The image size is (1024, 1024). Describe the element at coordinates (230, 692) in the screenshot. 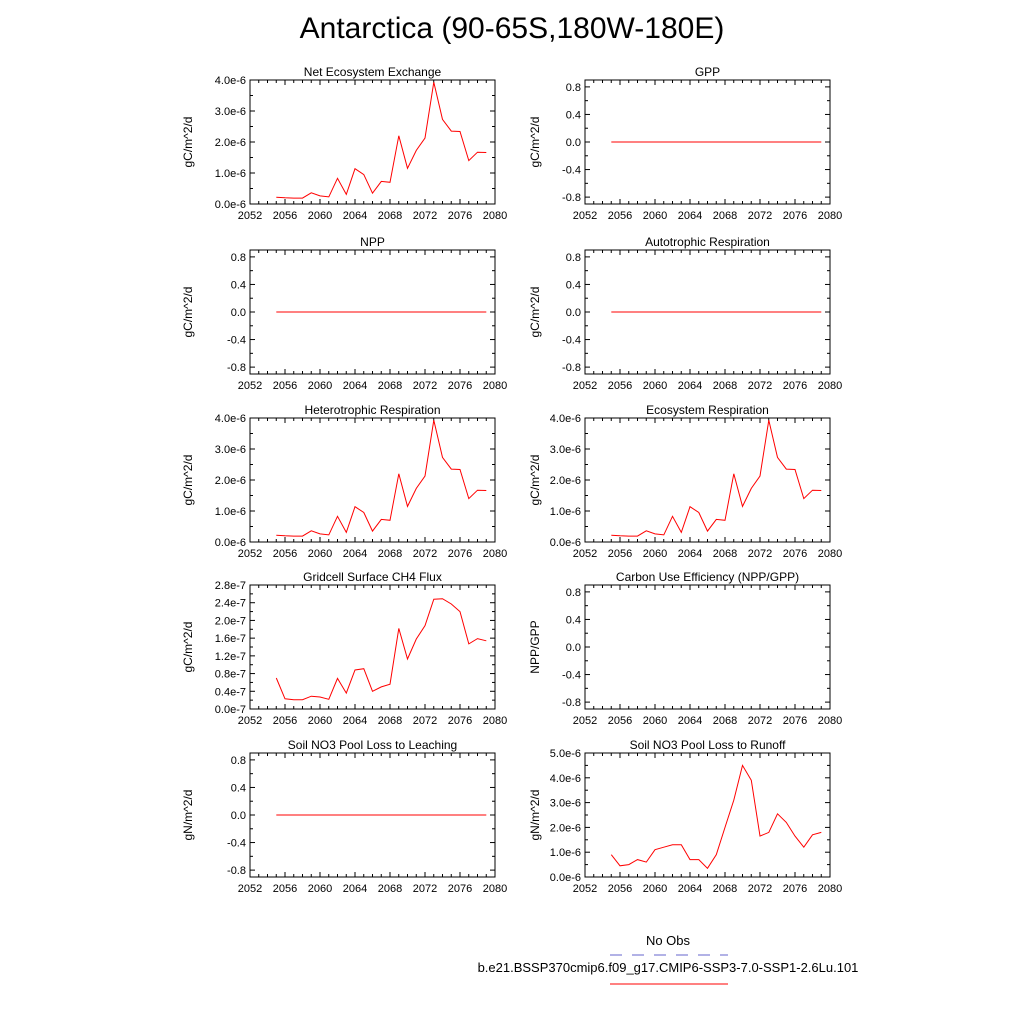

I see `y-tick-label: 0.4e-7` at that location.